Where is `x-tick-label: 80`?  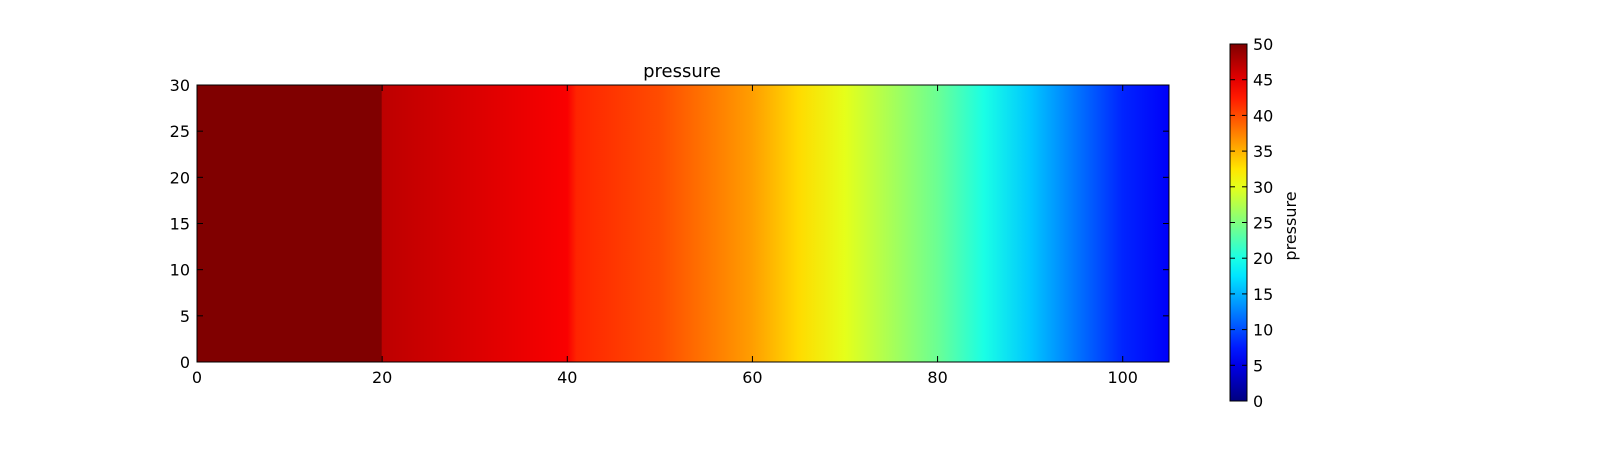 x-tick-label: 80 is located at coordinates (937, 377).